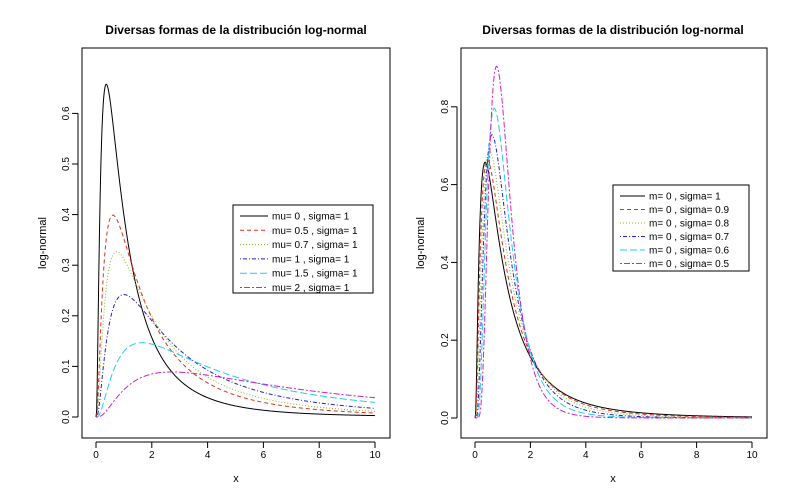  I want to click on x-axis-label-right: x, so click(613, 479).